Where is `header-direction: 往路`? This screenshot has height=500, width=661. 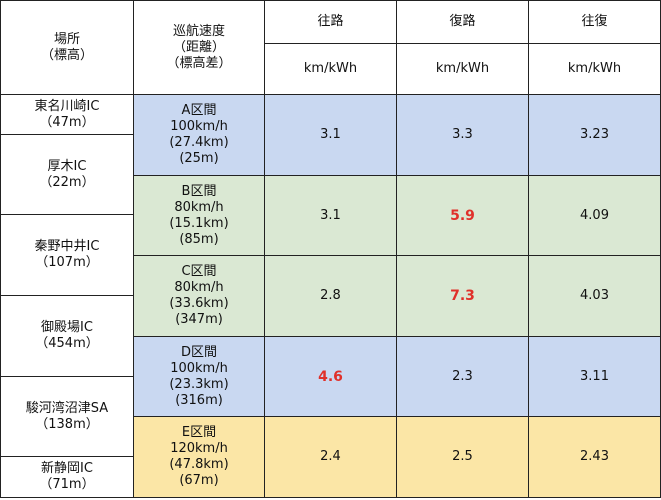
header-direction: 往路 is located at coordinates (330, 22).